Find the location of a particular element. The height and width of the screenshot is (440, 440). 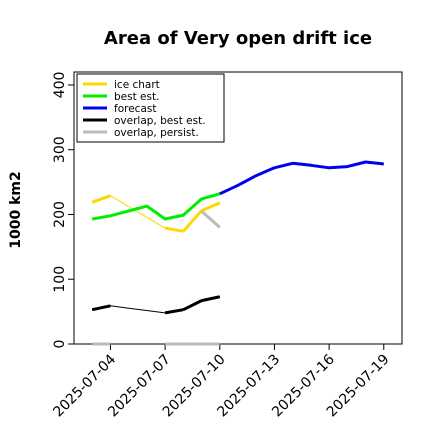

y-tick-label-300: 300 is located at coordinates (60, 149).